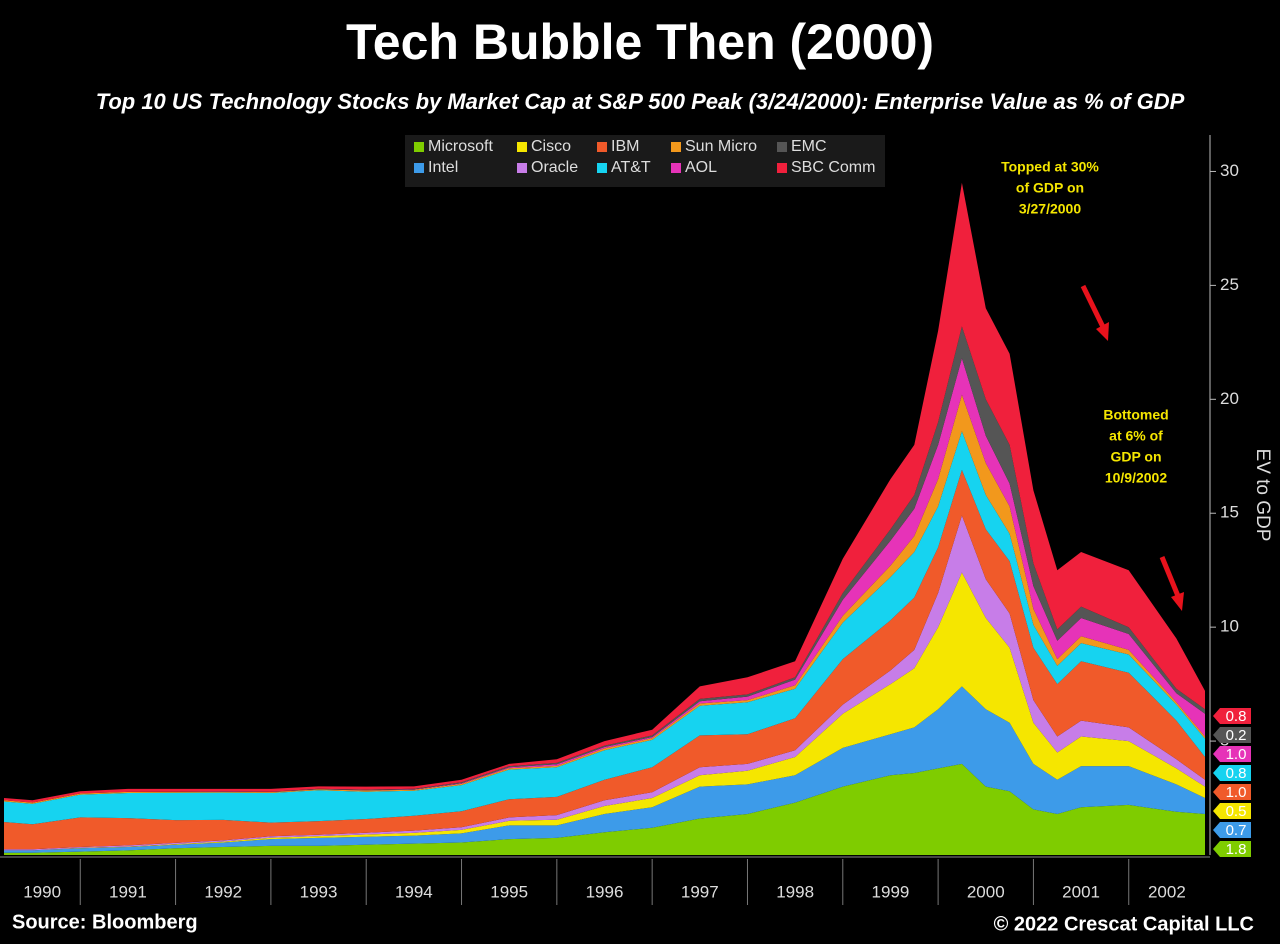 The height and width of the screenshot is (944, 1280). Describe the element at coordinates (809, 146) in the screenshot. I see `legend-label: EMC` at that location.